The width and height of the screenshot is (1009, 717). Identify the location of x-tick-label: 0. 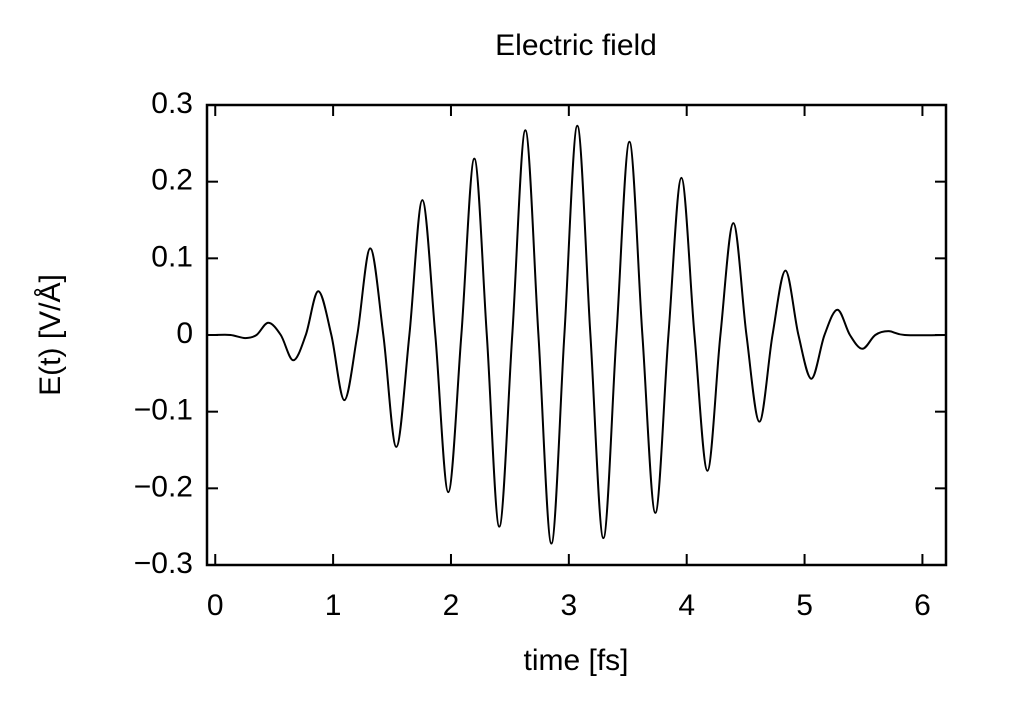
(215, 605).